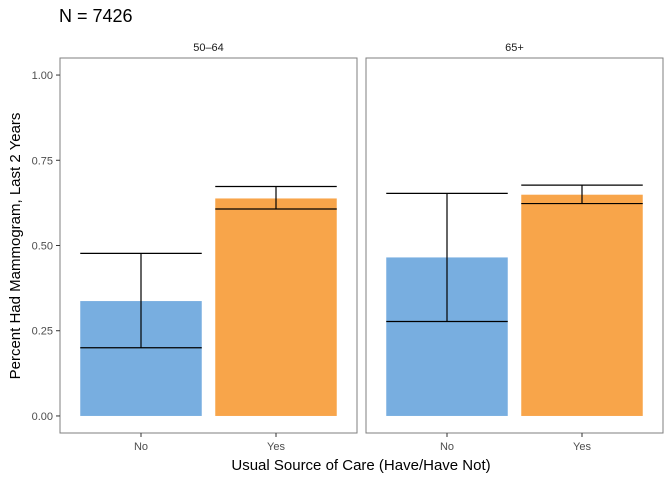 Image resolution: width=672 pixels, height=485 pixels. I want to click on y-tick-label: 0.50, so click(42, 247).